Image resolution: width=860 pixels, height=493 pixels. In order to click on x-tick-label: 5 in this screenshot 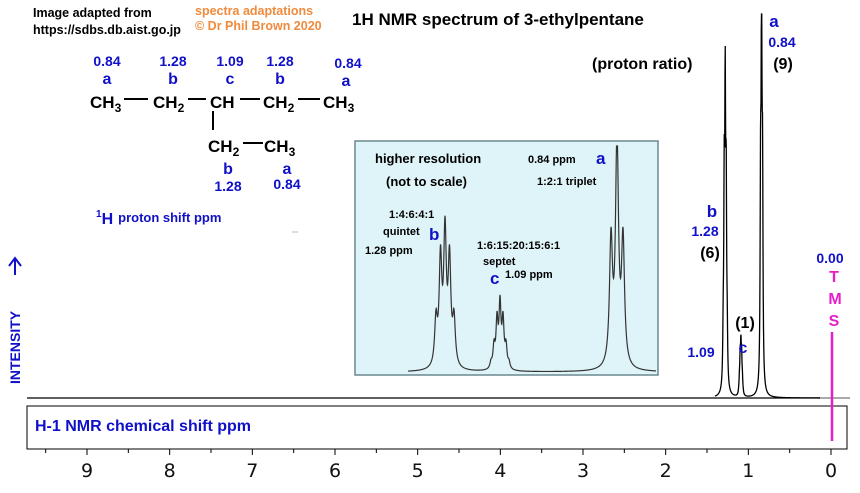, I will do `click(418, 471)`.